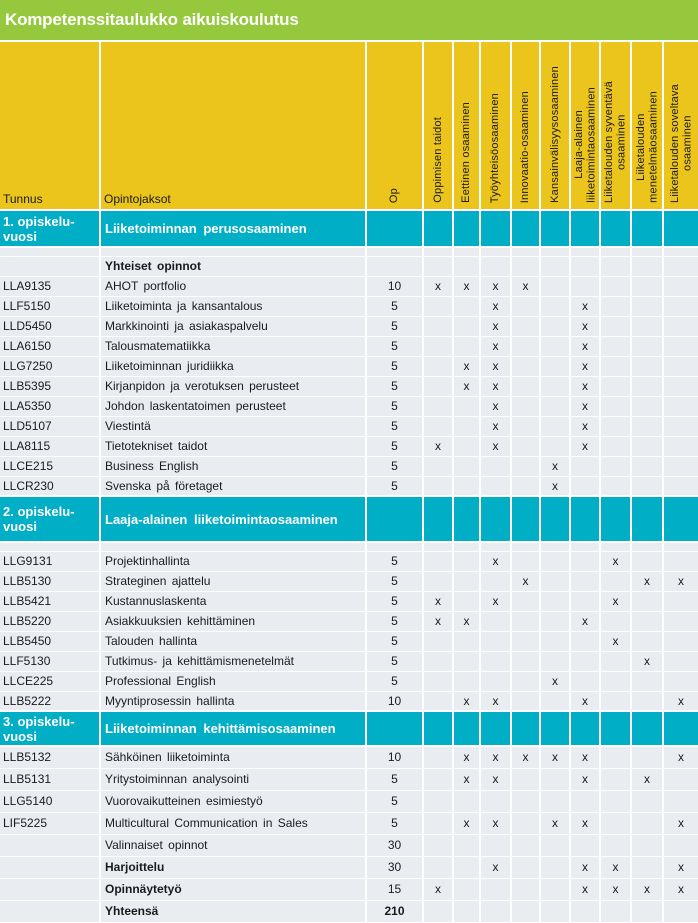 This screenshot has height=923, width=698. I want to click on competency-header-innovaatio-osaaminen: Innovaatio-osaaminen, so click(526, 126).